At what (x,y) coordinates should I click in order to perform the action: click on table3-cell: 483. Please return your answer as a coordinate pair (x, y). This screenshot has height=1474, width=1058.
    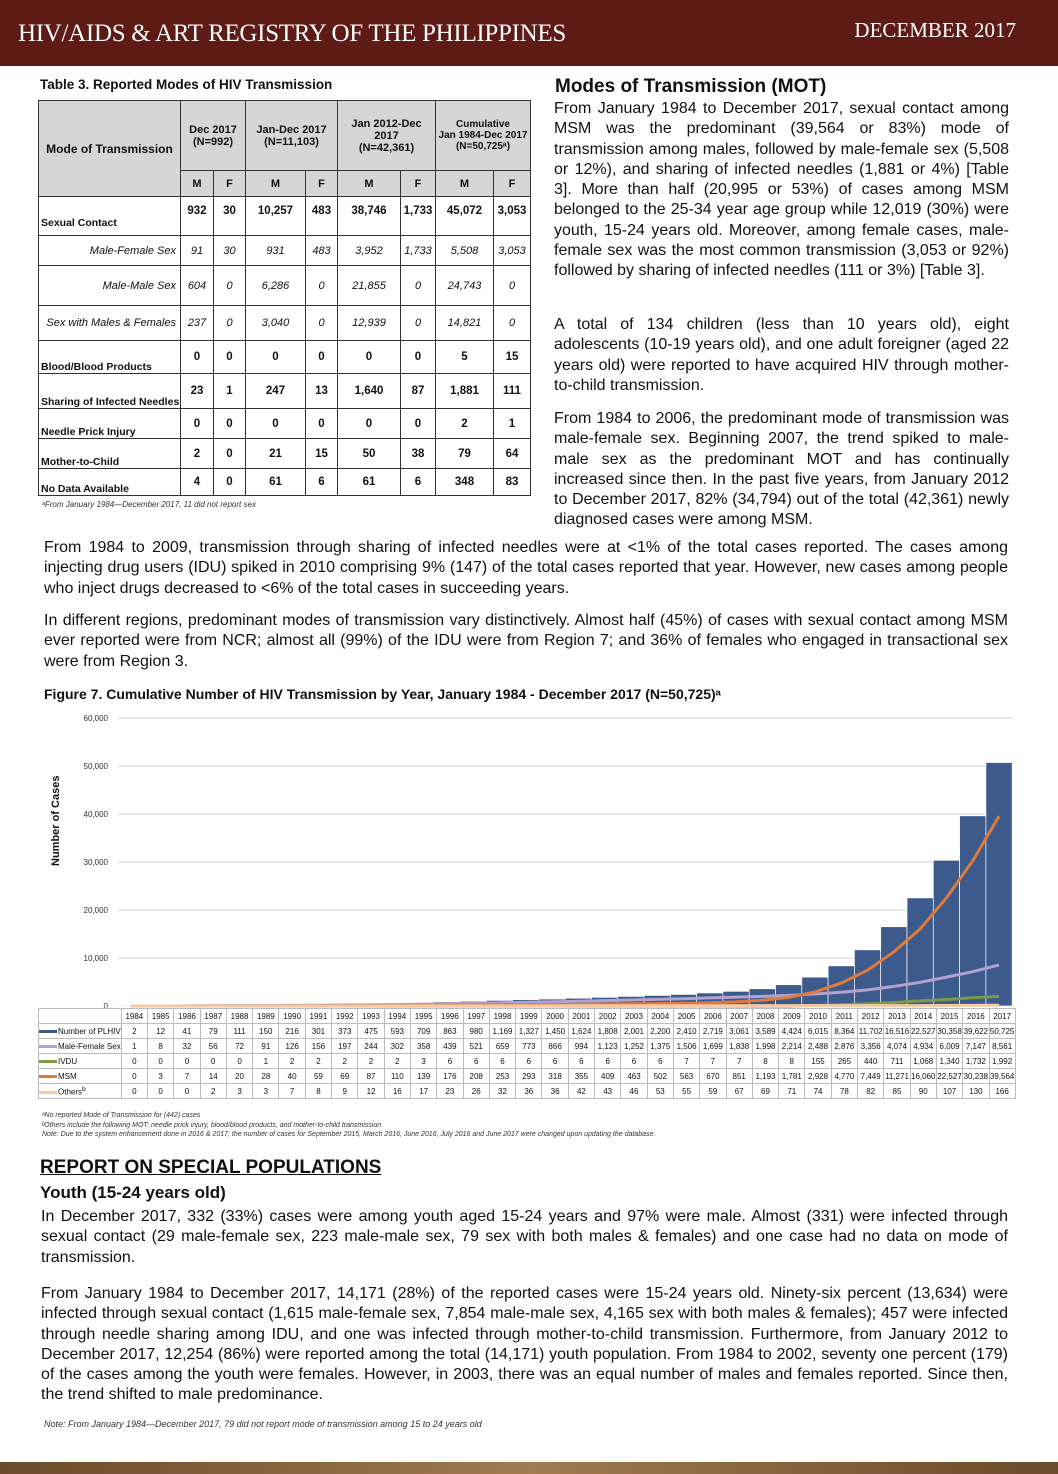
    Looking at the image, I should click on (321, 250).